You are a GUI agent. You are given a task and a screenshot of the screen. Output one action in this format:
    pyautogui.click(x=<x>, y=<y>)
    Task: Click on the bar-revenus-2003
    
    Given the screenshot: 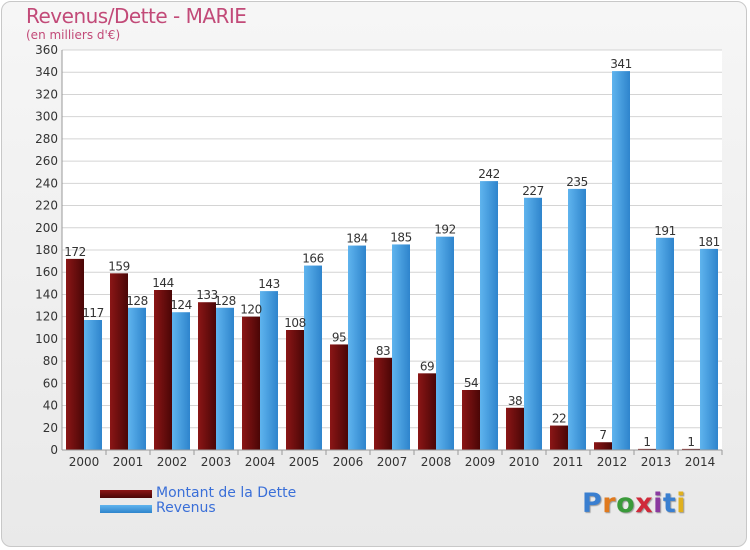 What is the action you would take?
    pyautogui.click(x=225, y=378)
    